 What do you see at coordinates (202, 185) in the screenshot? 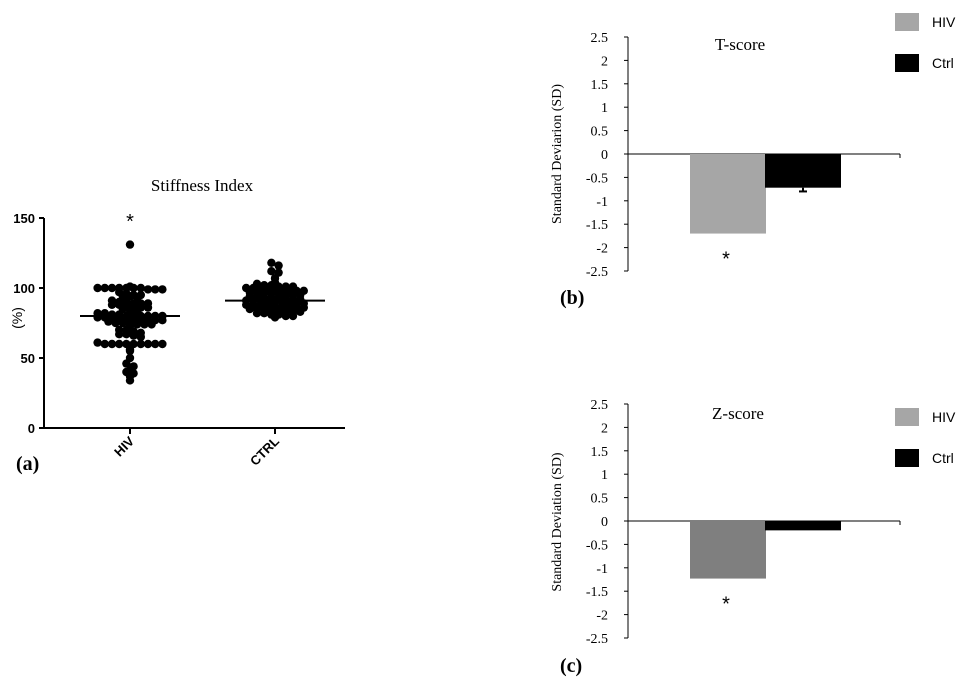
I see `scatter-title: Stiffness Index` at bounding box center [202, 185].